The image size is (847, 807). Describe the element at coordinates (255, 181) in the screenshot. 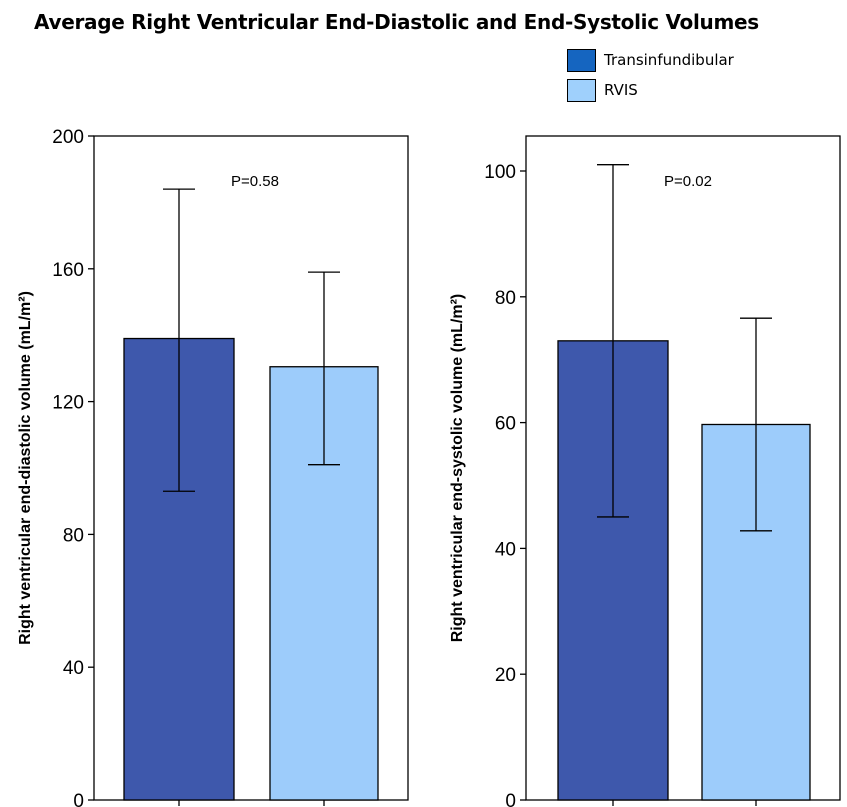

I see `p-value-annotation-diastolic: P=0.58` at that location.